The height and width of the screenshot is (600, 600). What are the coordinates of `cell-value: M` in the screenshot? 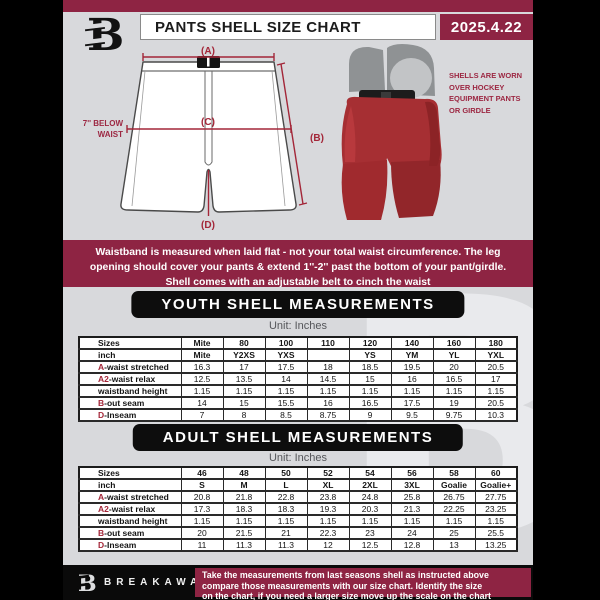 It's located at (244, 485).